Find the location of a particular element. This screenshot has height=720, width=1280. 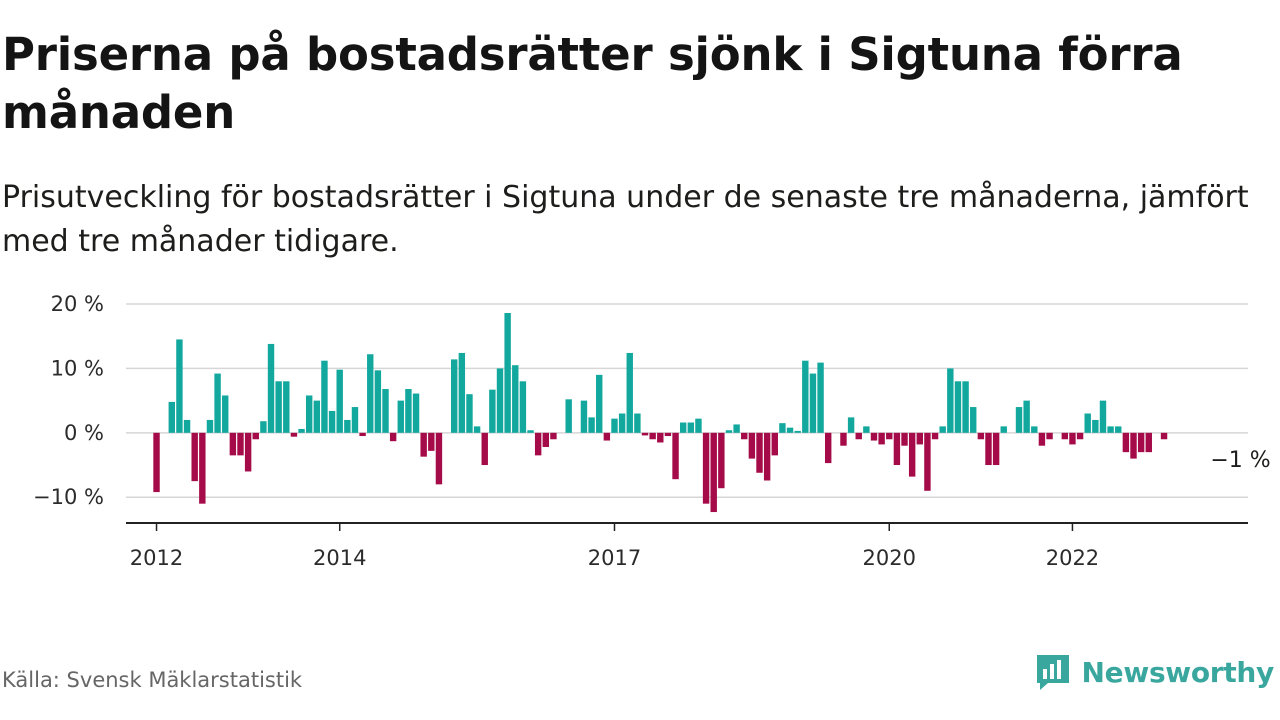

last-value-label: −1 % is located at coordinates (1240, 460).